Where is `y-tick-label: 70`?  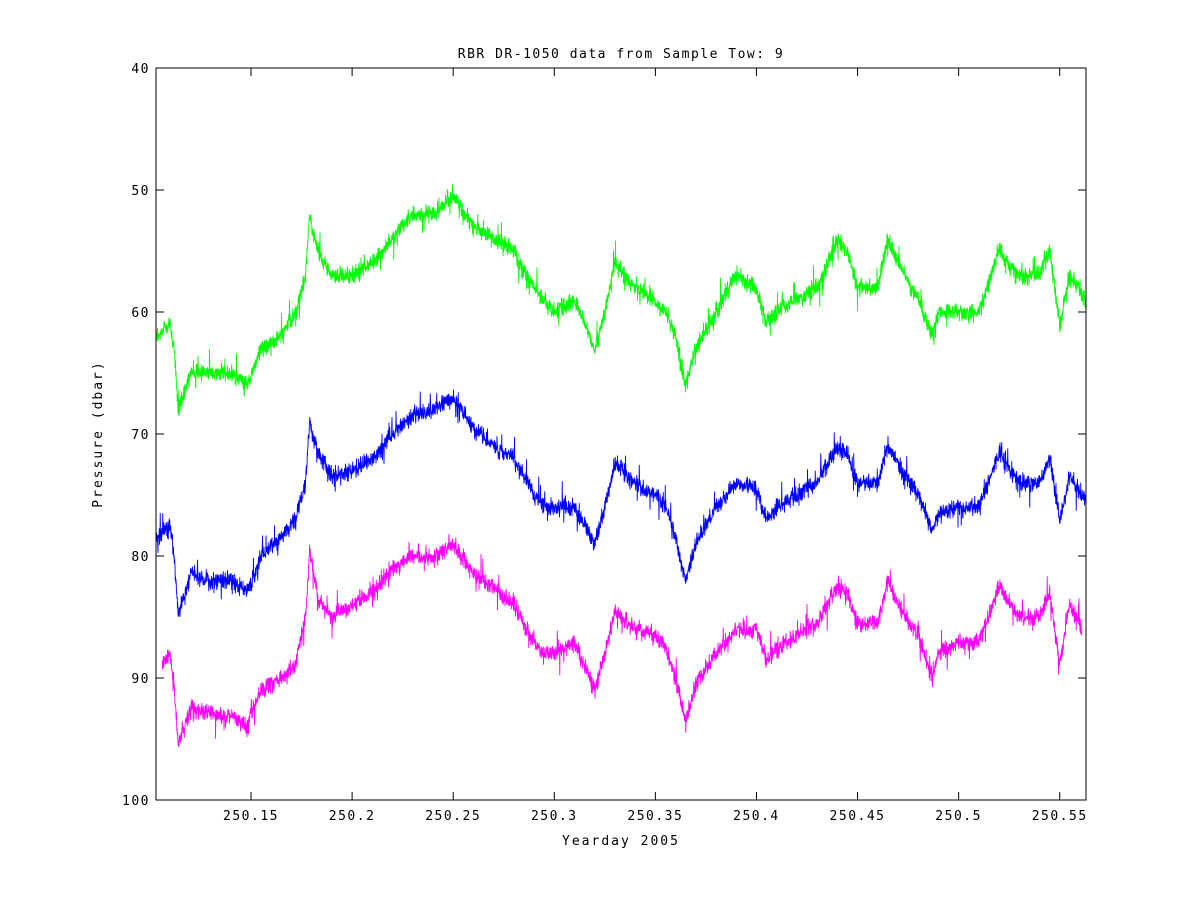
y-tick-label: 70 is located at coordinates (140, 435).